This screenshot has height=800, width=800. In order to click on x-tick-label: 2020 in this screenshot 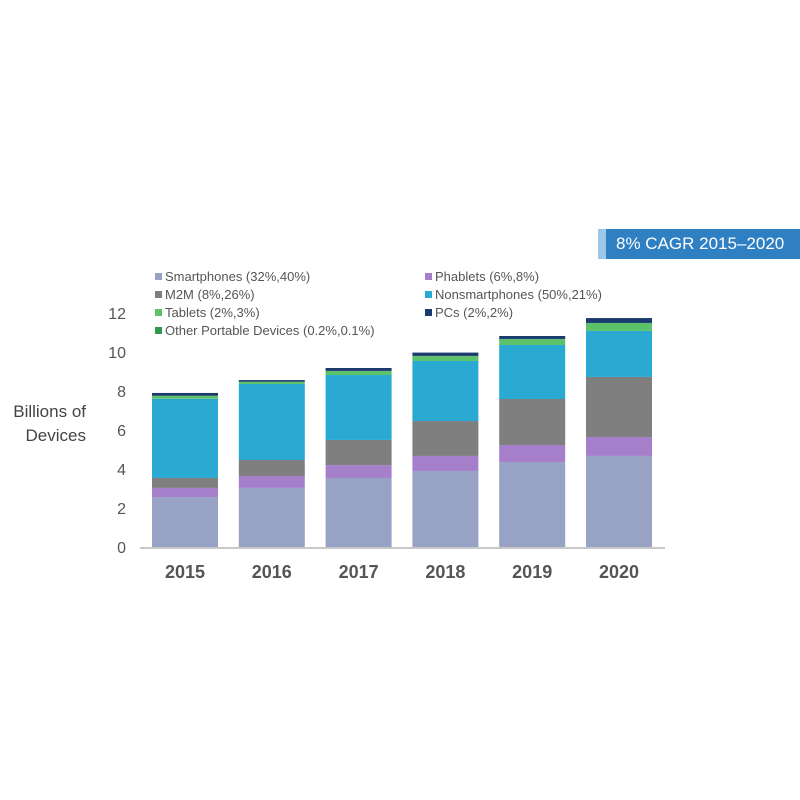, I will do `click(619, 572)`.